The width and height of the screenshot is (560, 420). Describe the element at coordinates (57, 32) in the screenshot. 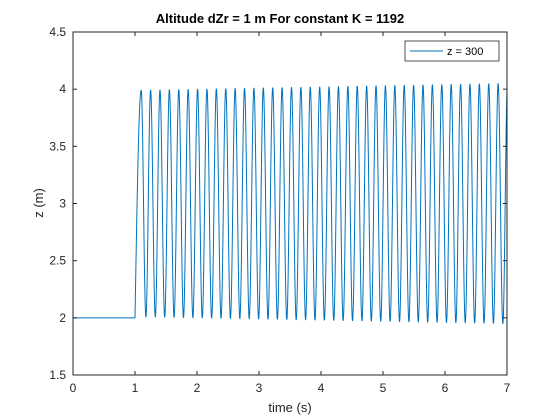

I see `y-tick-label: 4.5` at that location.